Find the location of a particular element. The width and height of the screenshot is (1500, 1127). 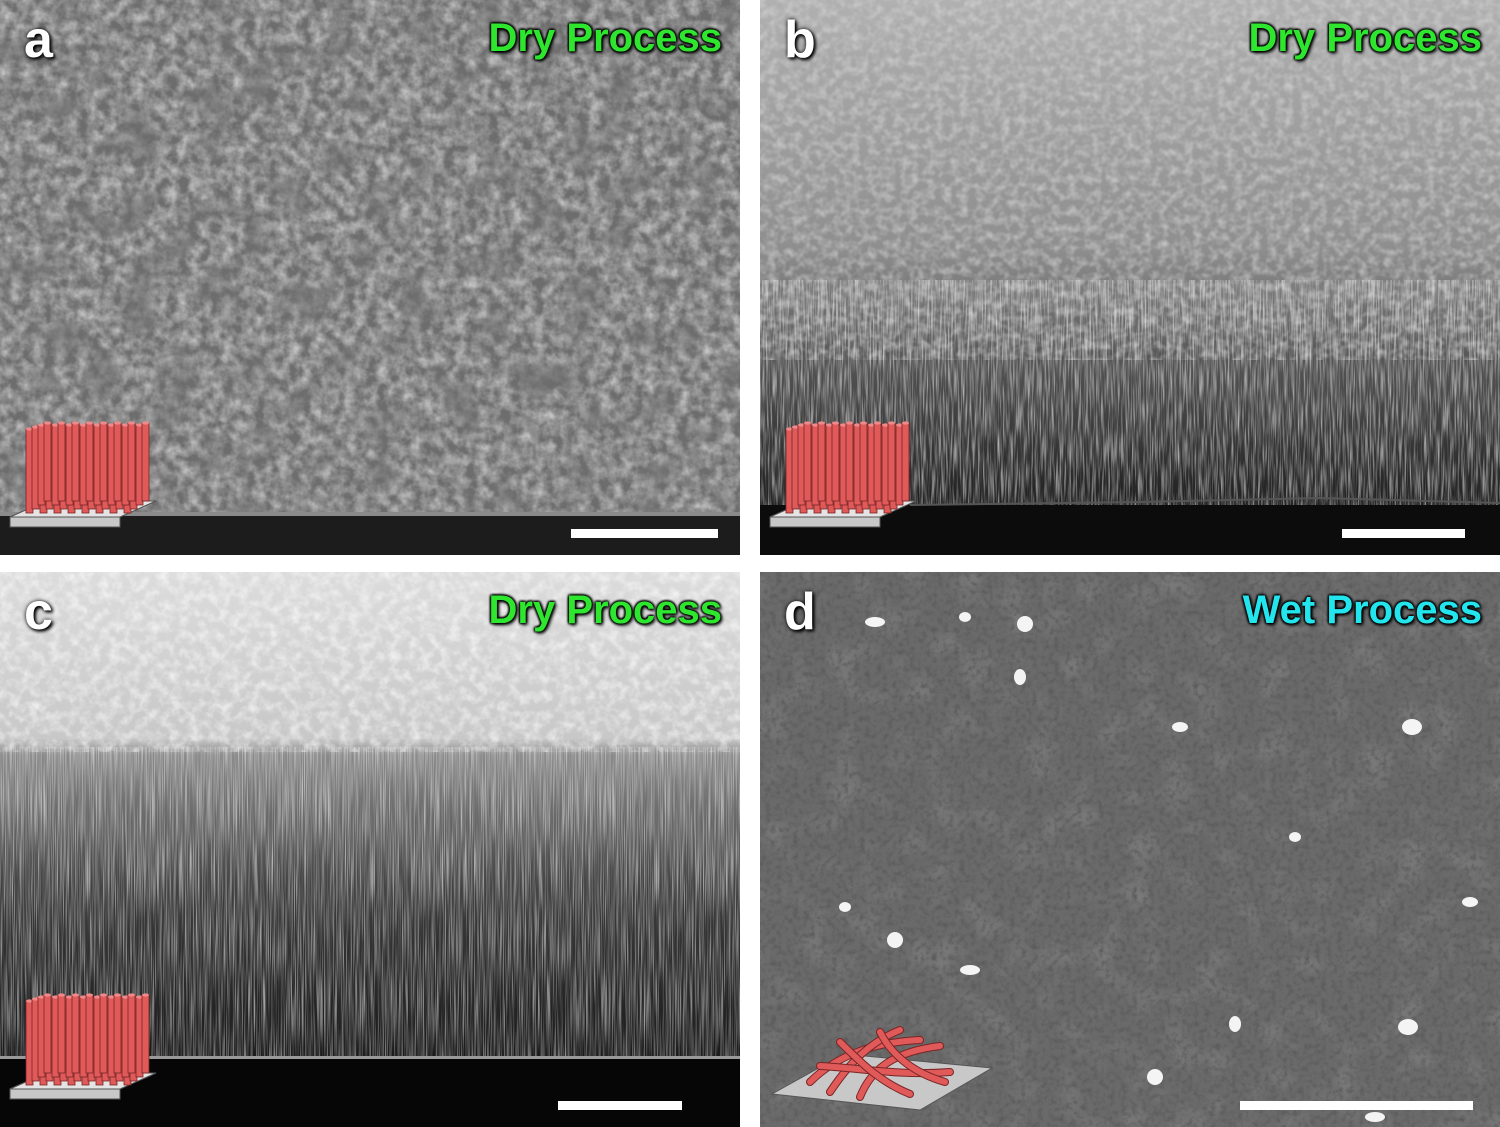

panel-letter: d is located at coordinates (800, 612).